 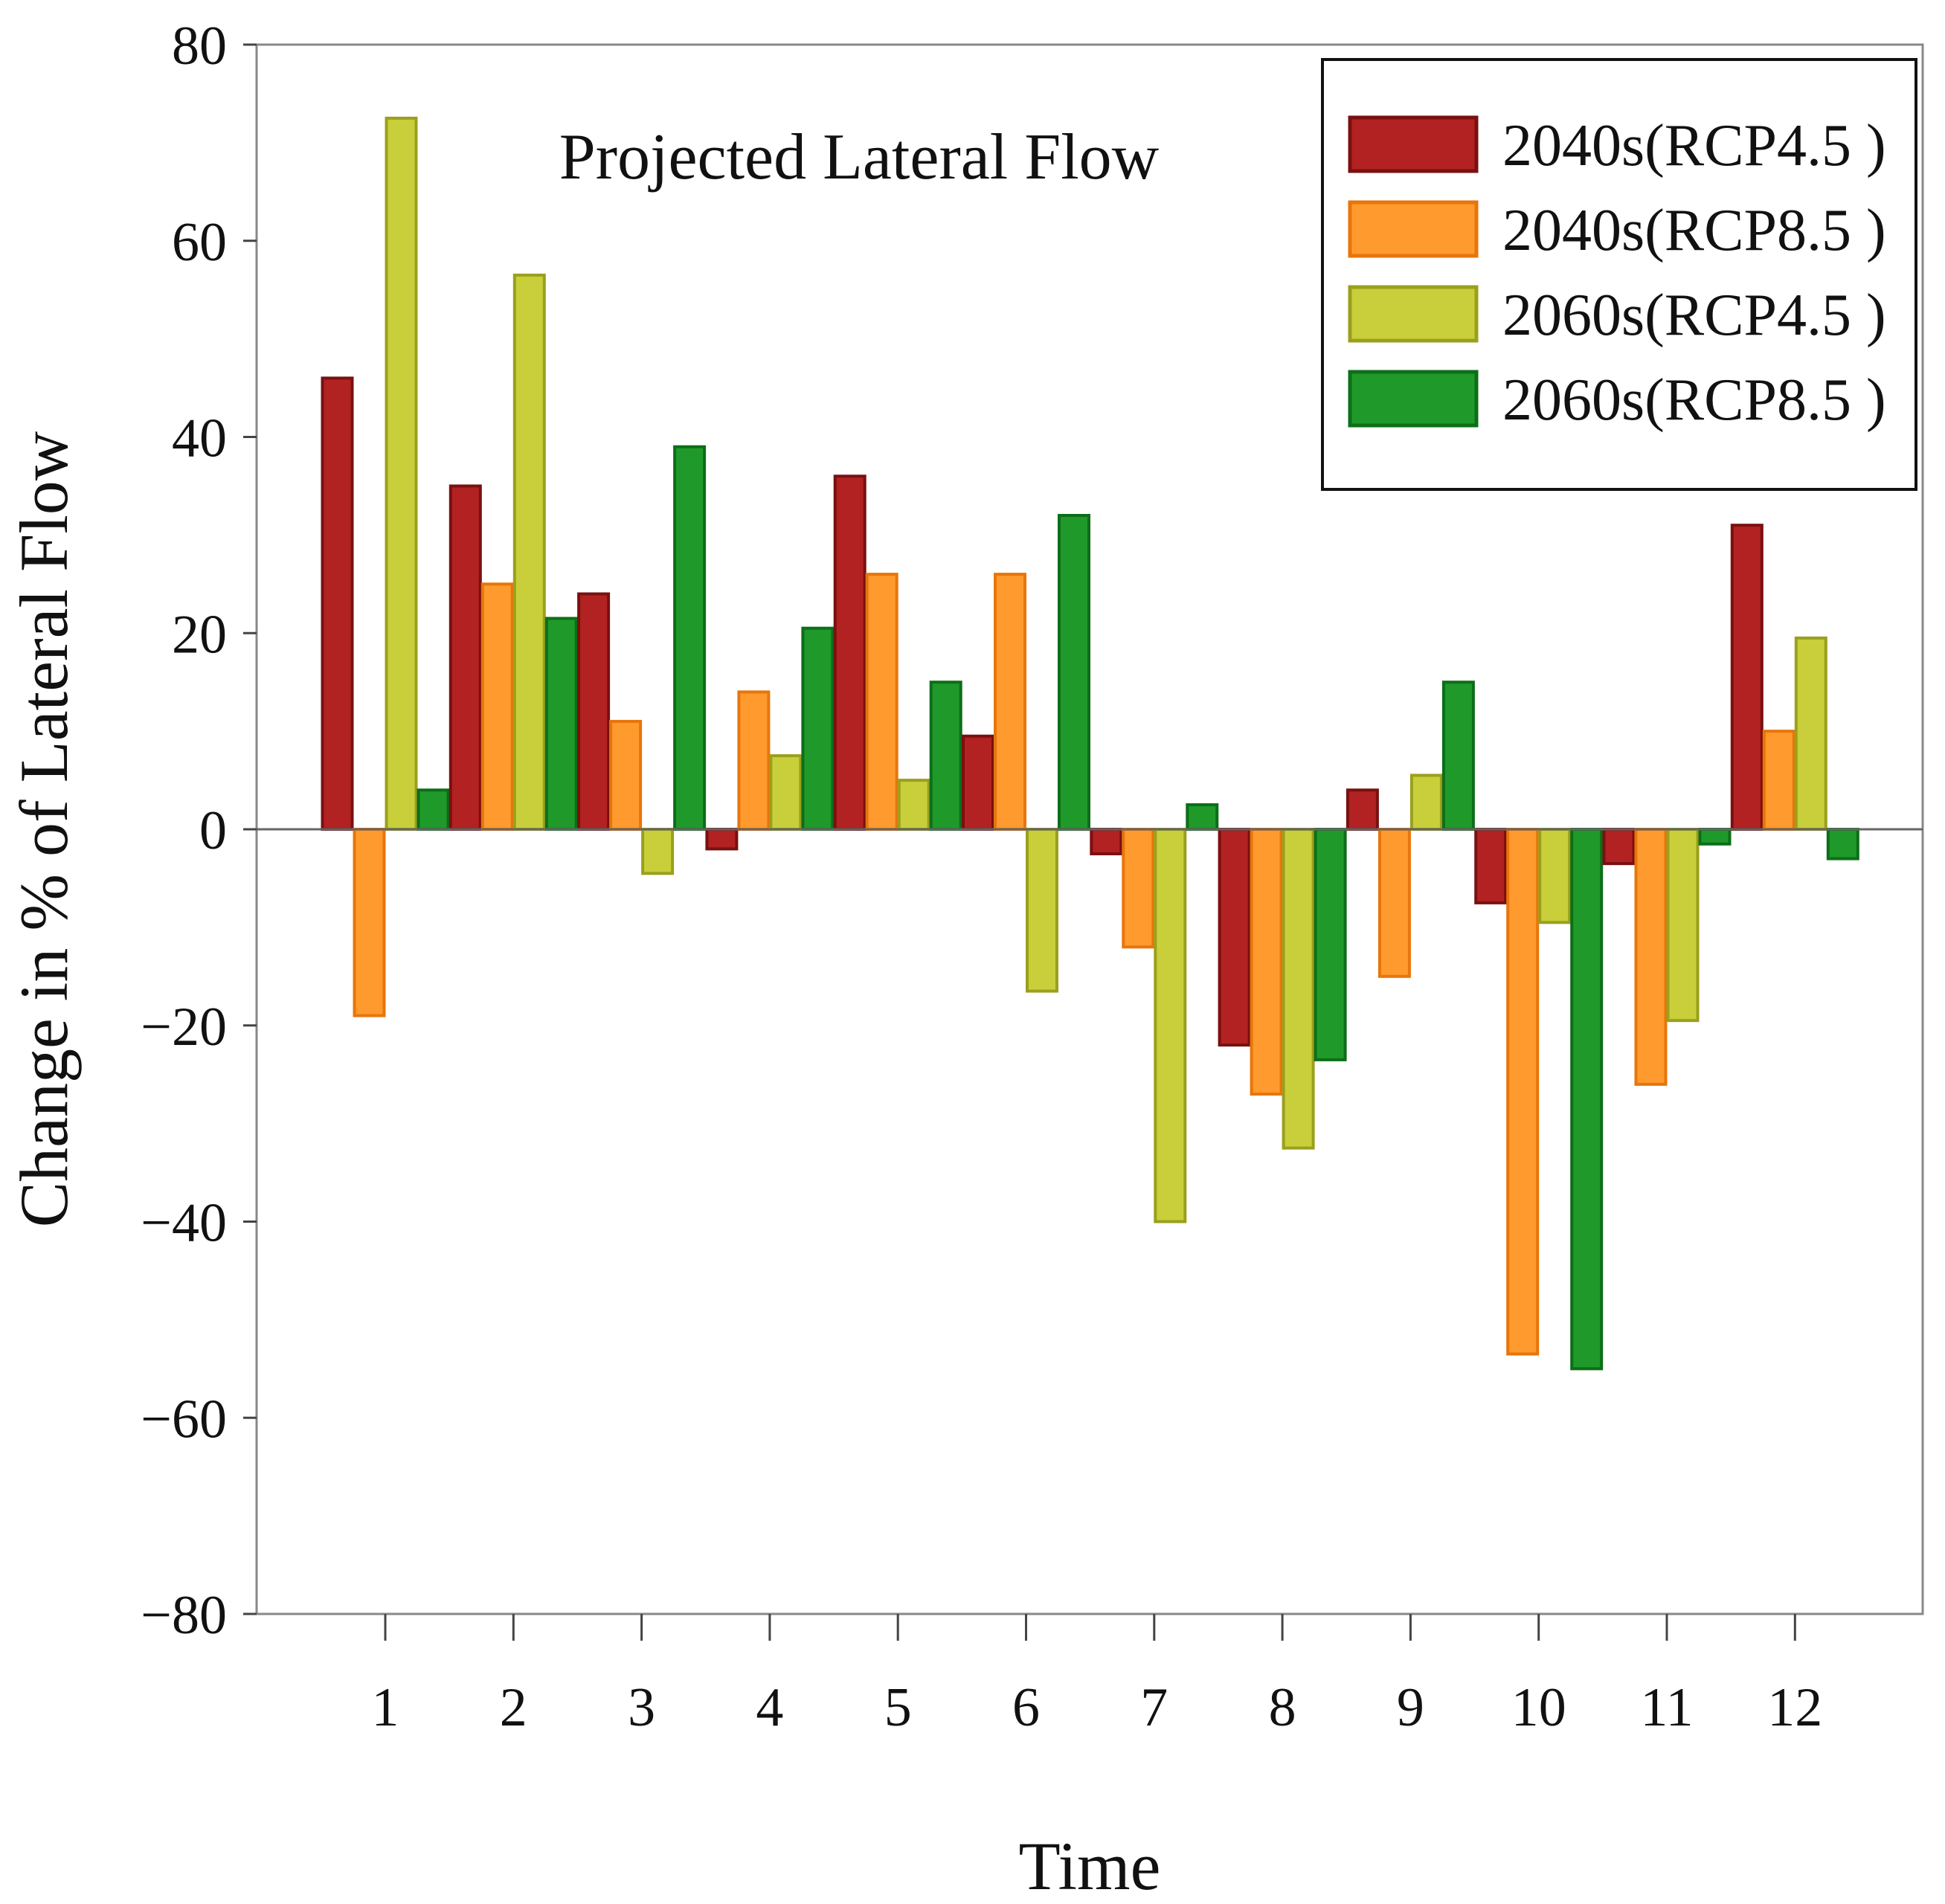 What do you see at coordinates (1539, 1708) in the screenshot?
I see `x-tick-label: 10` at bounding box center [1539, 1708].